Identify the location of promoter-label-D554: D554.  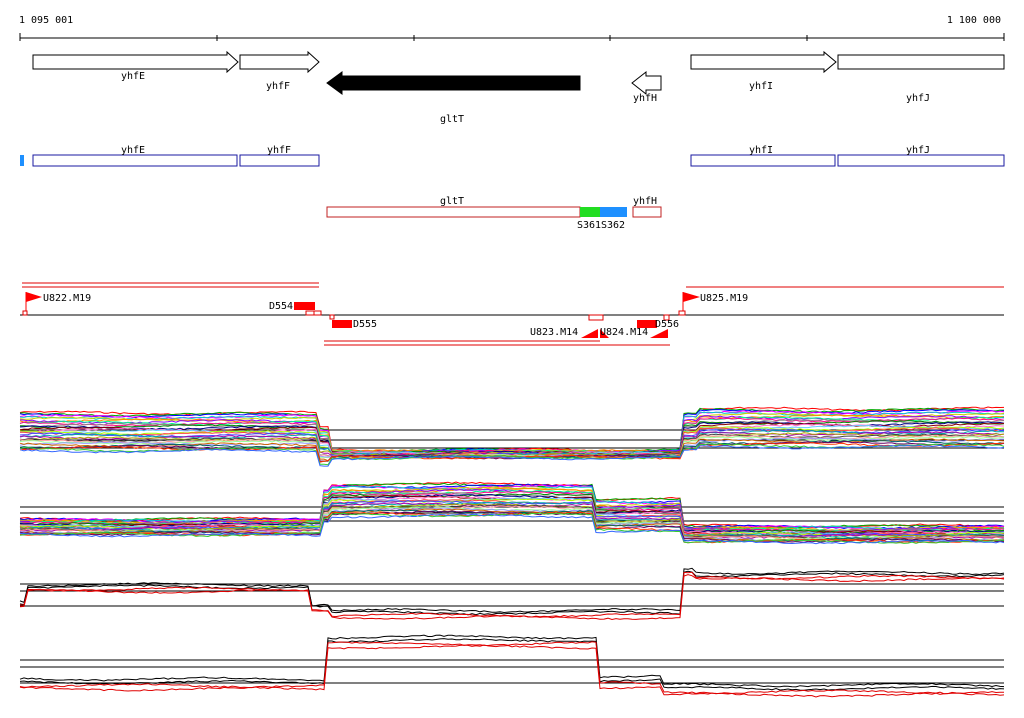
(281, 306).